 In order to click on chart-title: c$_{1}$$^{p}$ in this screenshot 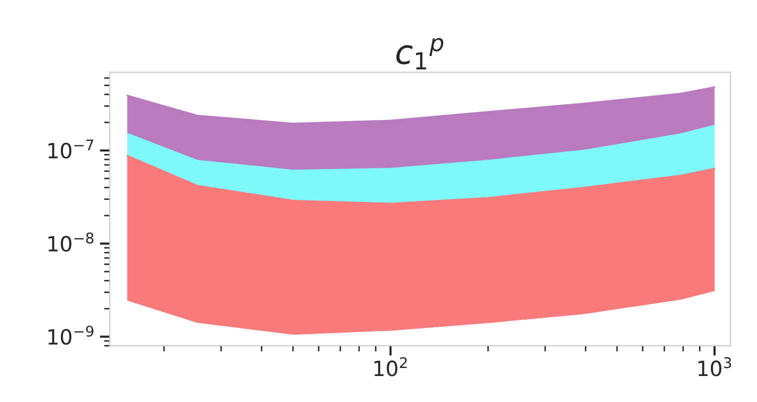, I will do `click(420, 54)`.